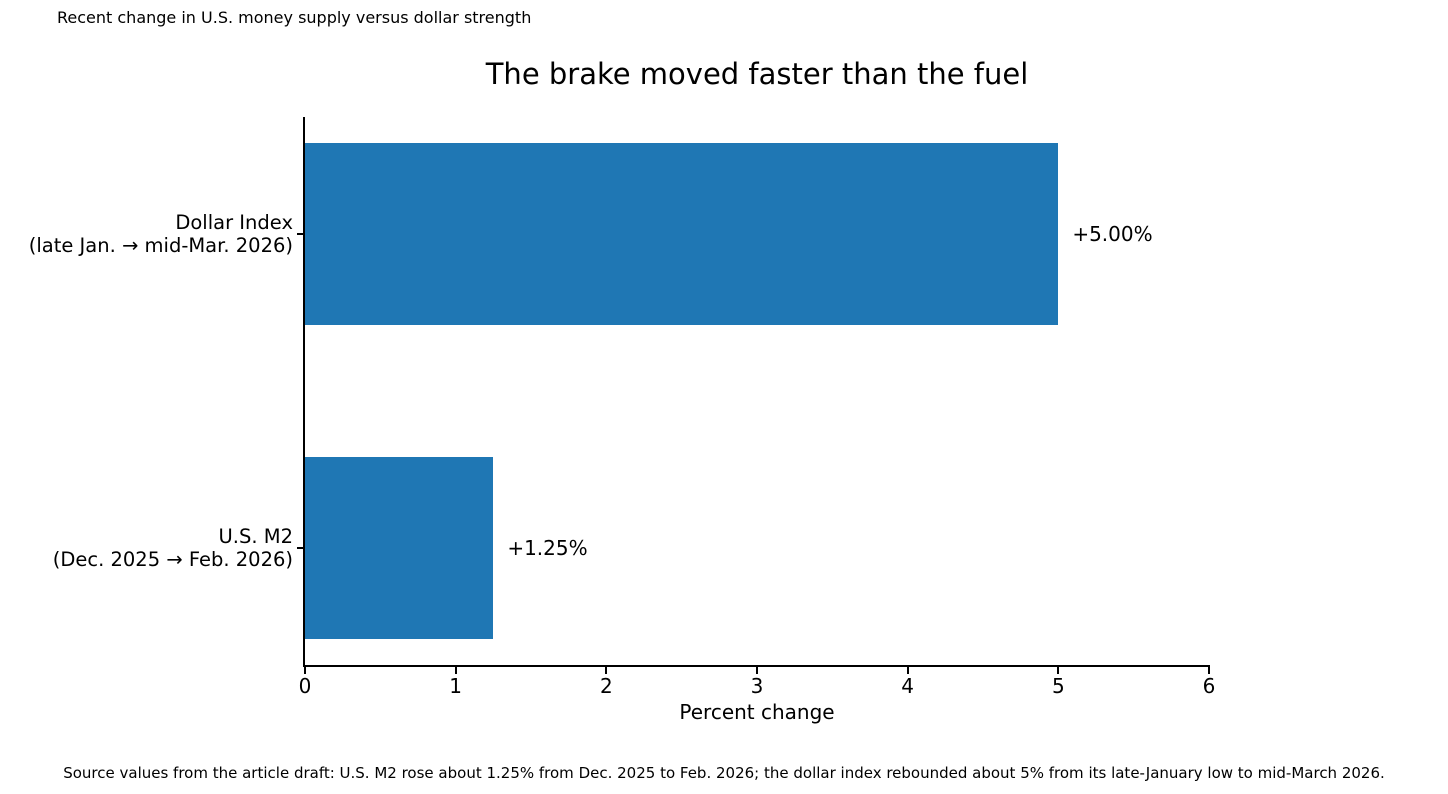  I want to click on chart-title: The brake moved faster than the fuel, so click(757, 74).